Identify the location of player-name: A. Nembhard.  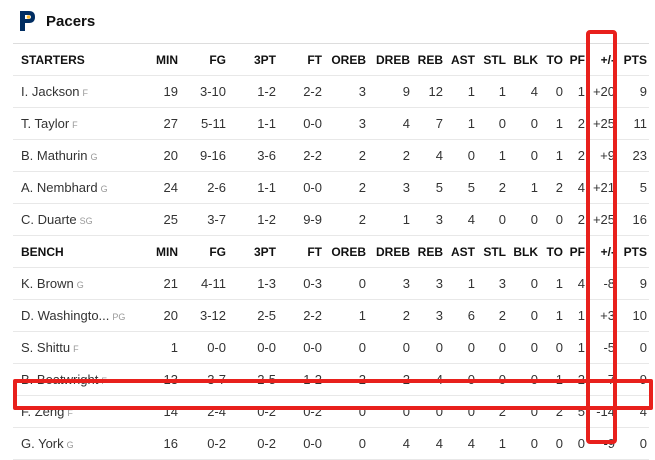
(59, 187).